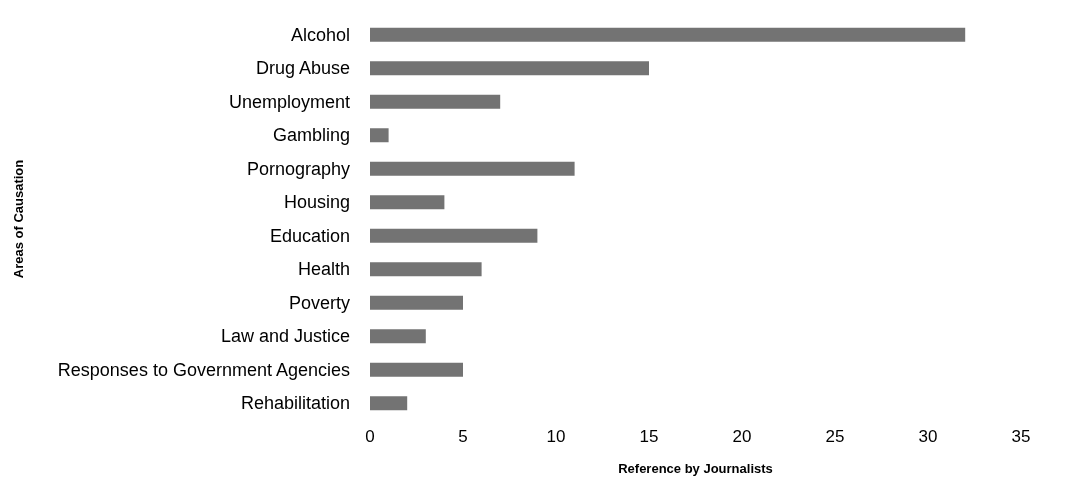 This screenshot has height=498, width=1069. Describe the element at coordinates (289, 101) in the screenshot. I see `y-tick-label: Unemployment` at that location.